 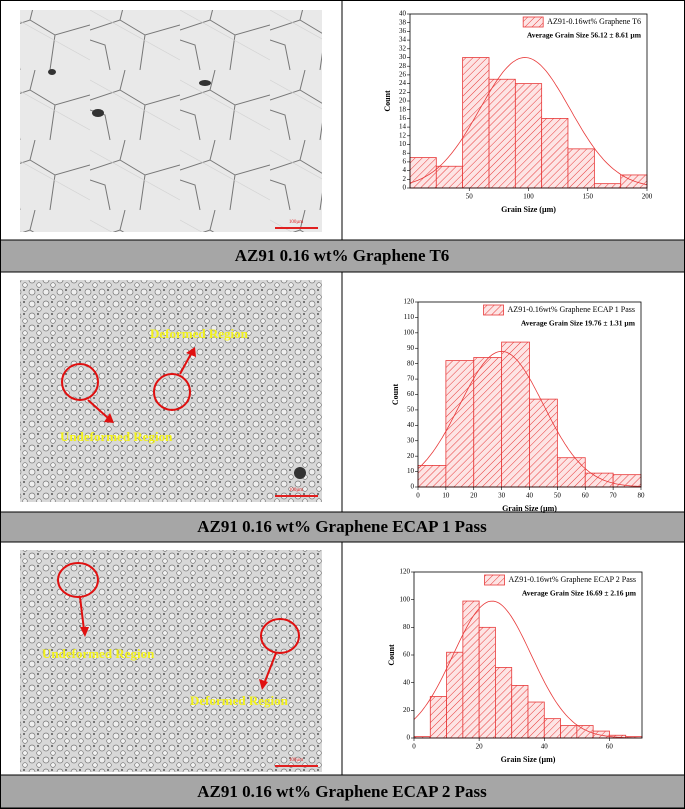 I want to click on y-tick-label: 8, so click(x=405, y=153).